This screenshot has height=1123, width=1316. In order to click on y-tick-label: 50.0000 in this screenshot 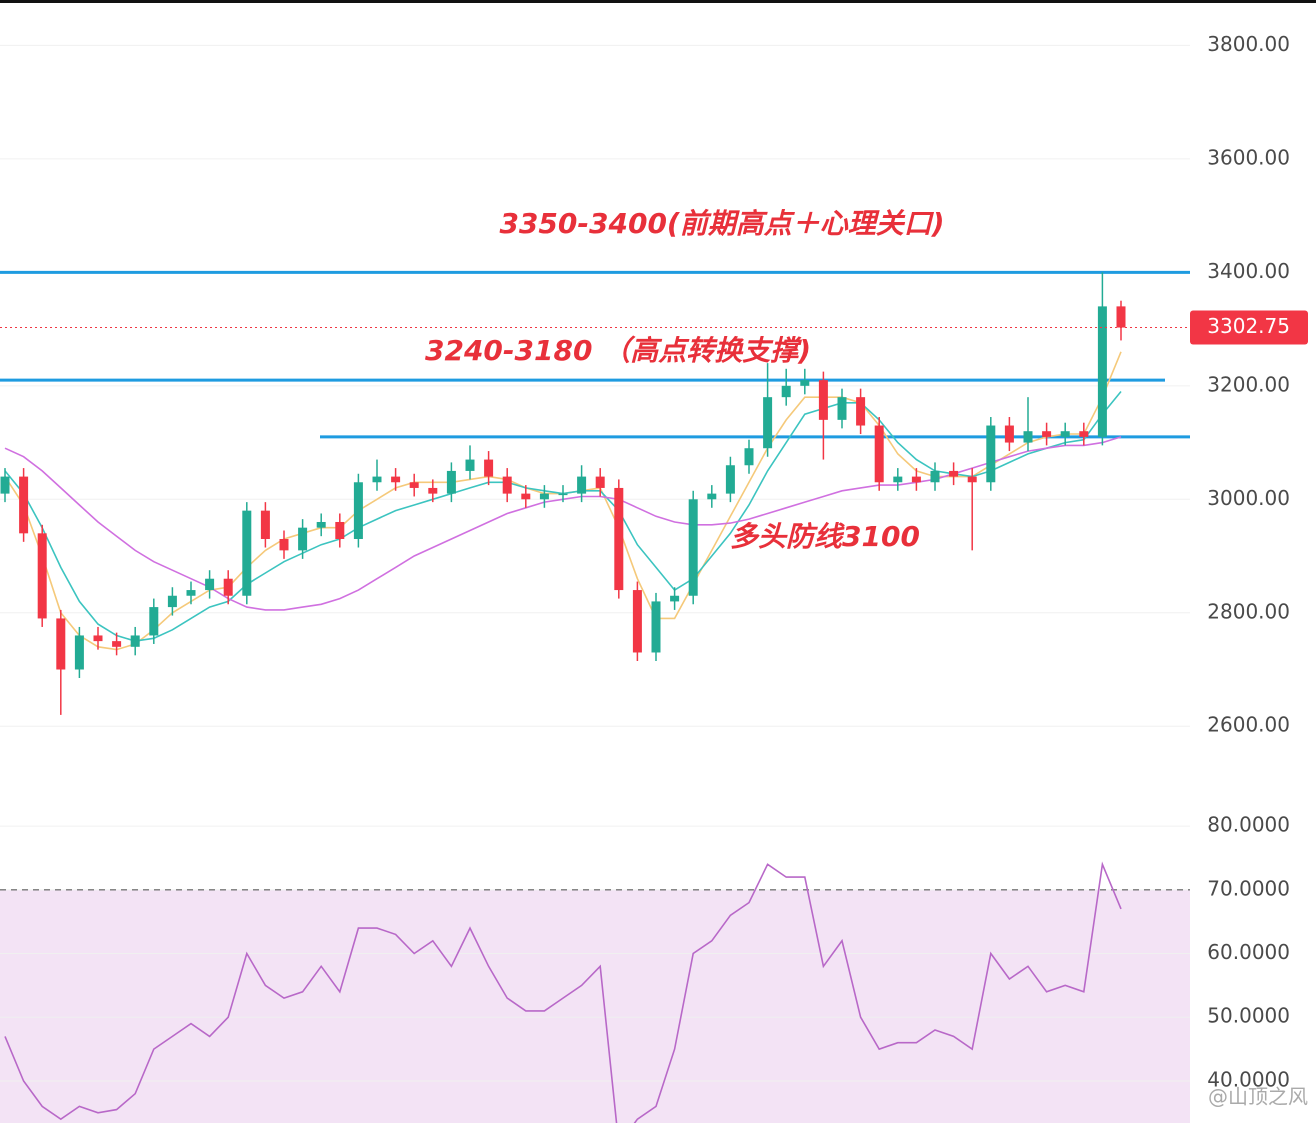, I will do `click(1248, 1016)`.